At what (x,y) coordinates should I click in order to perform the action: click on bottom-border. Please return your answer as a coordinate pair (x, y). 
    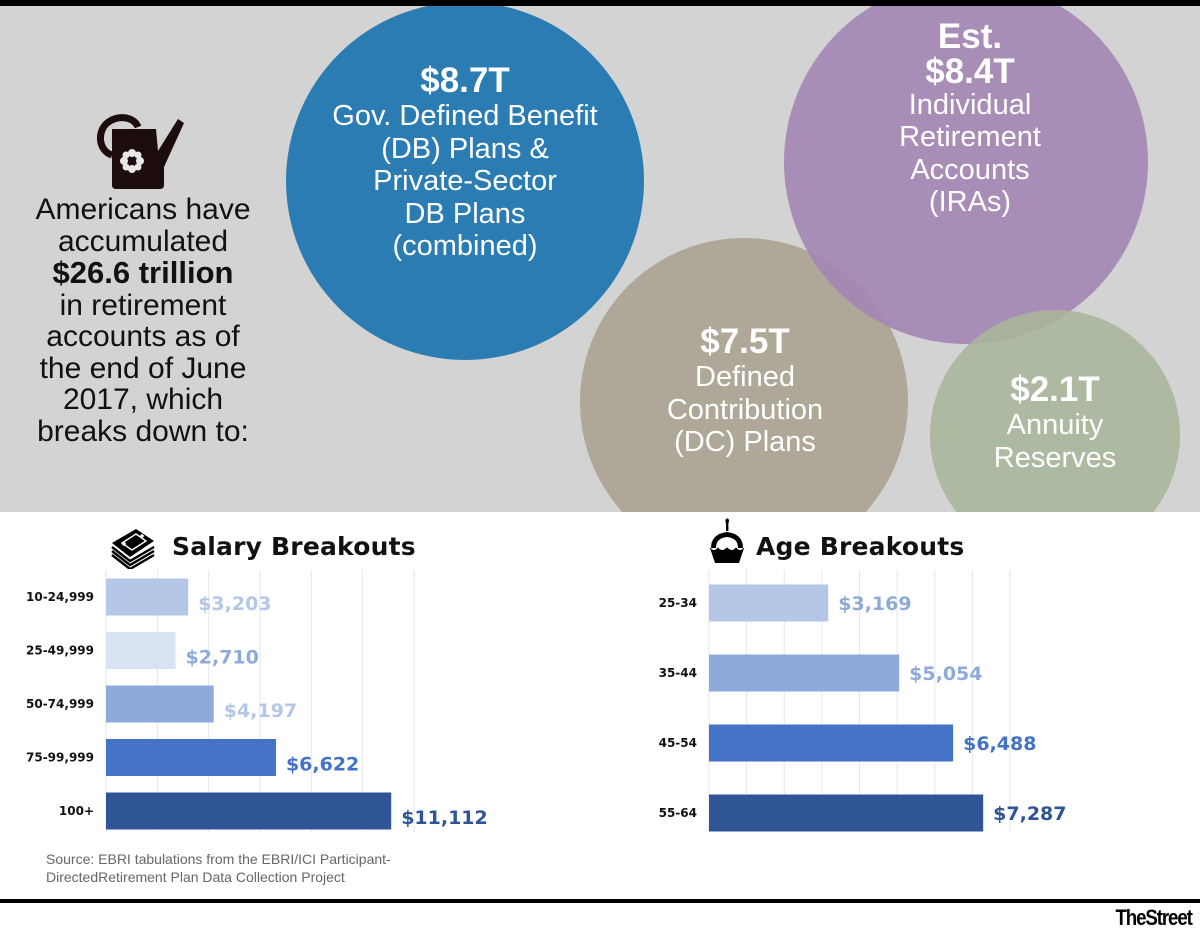
    Looking at the image, I should click on (600, 901).